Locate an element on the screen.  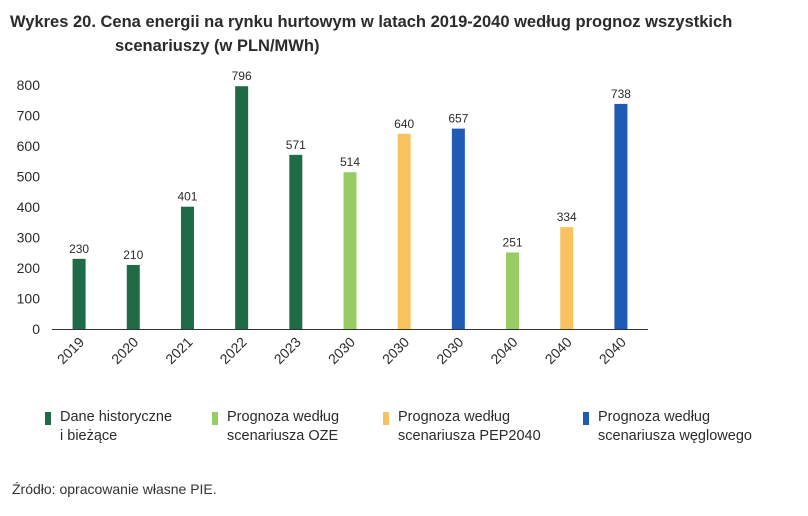
bar-value-label: 796 is located at coordinates (242, 76).